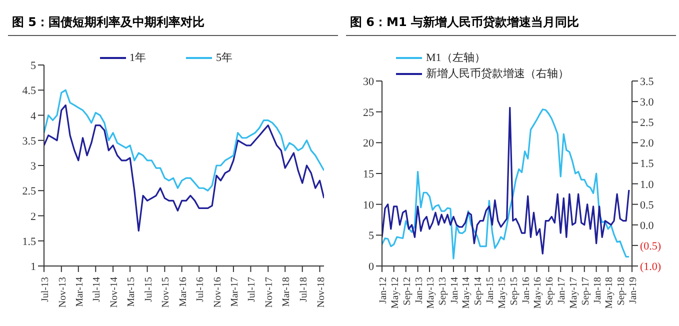  I want to click on x-tick-label: Sep-13, so click(443, 291).